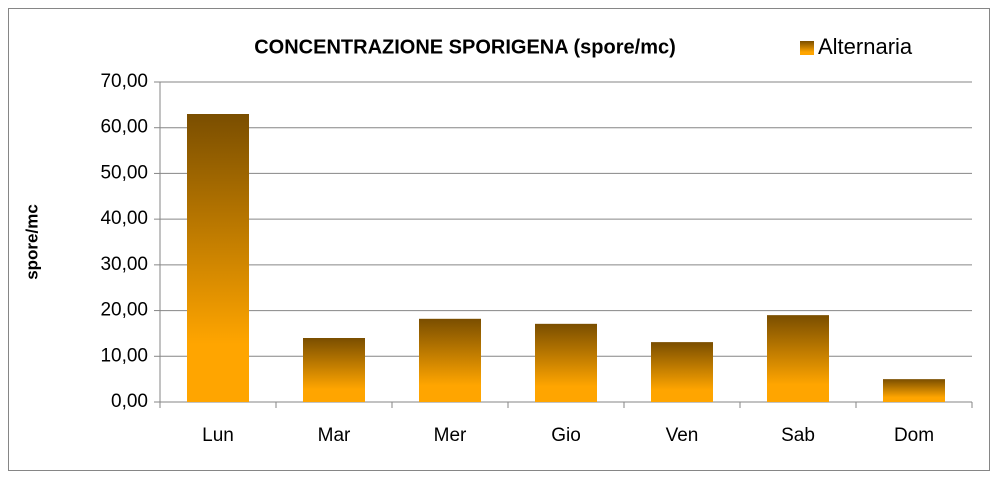 This screenshot has height=480, width=999. I want to click on legend-swatch, so click(807, 48).